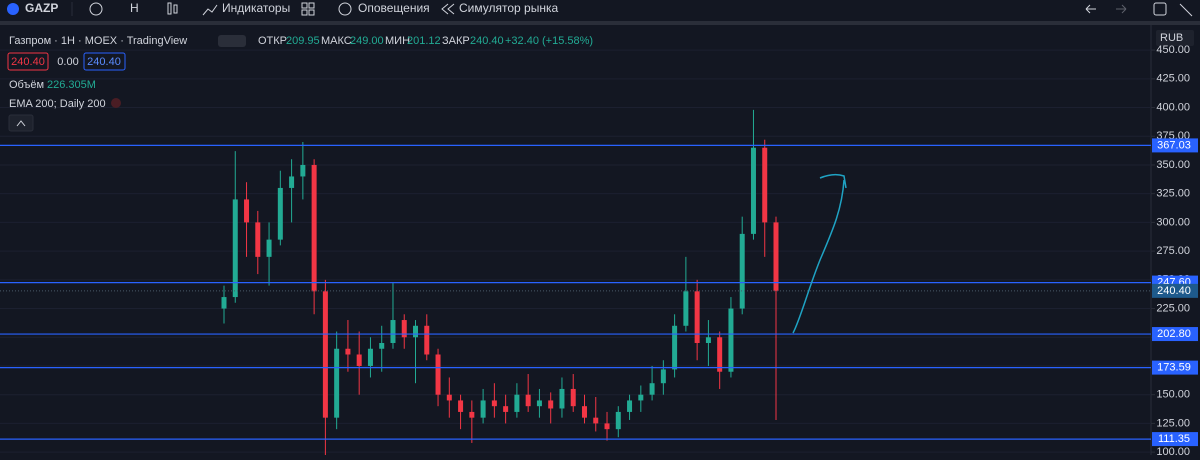 The width and height of the screenshot is (1200, 460). What do you see at coordinates (210, 10) in the screenshot?
I see `indicators-icon` at bounding box center [210, 10].